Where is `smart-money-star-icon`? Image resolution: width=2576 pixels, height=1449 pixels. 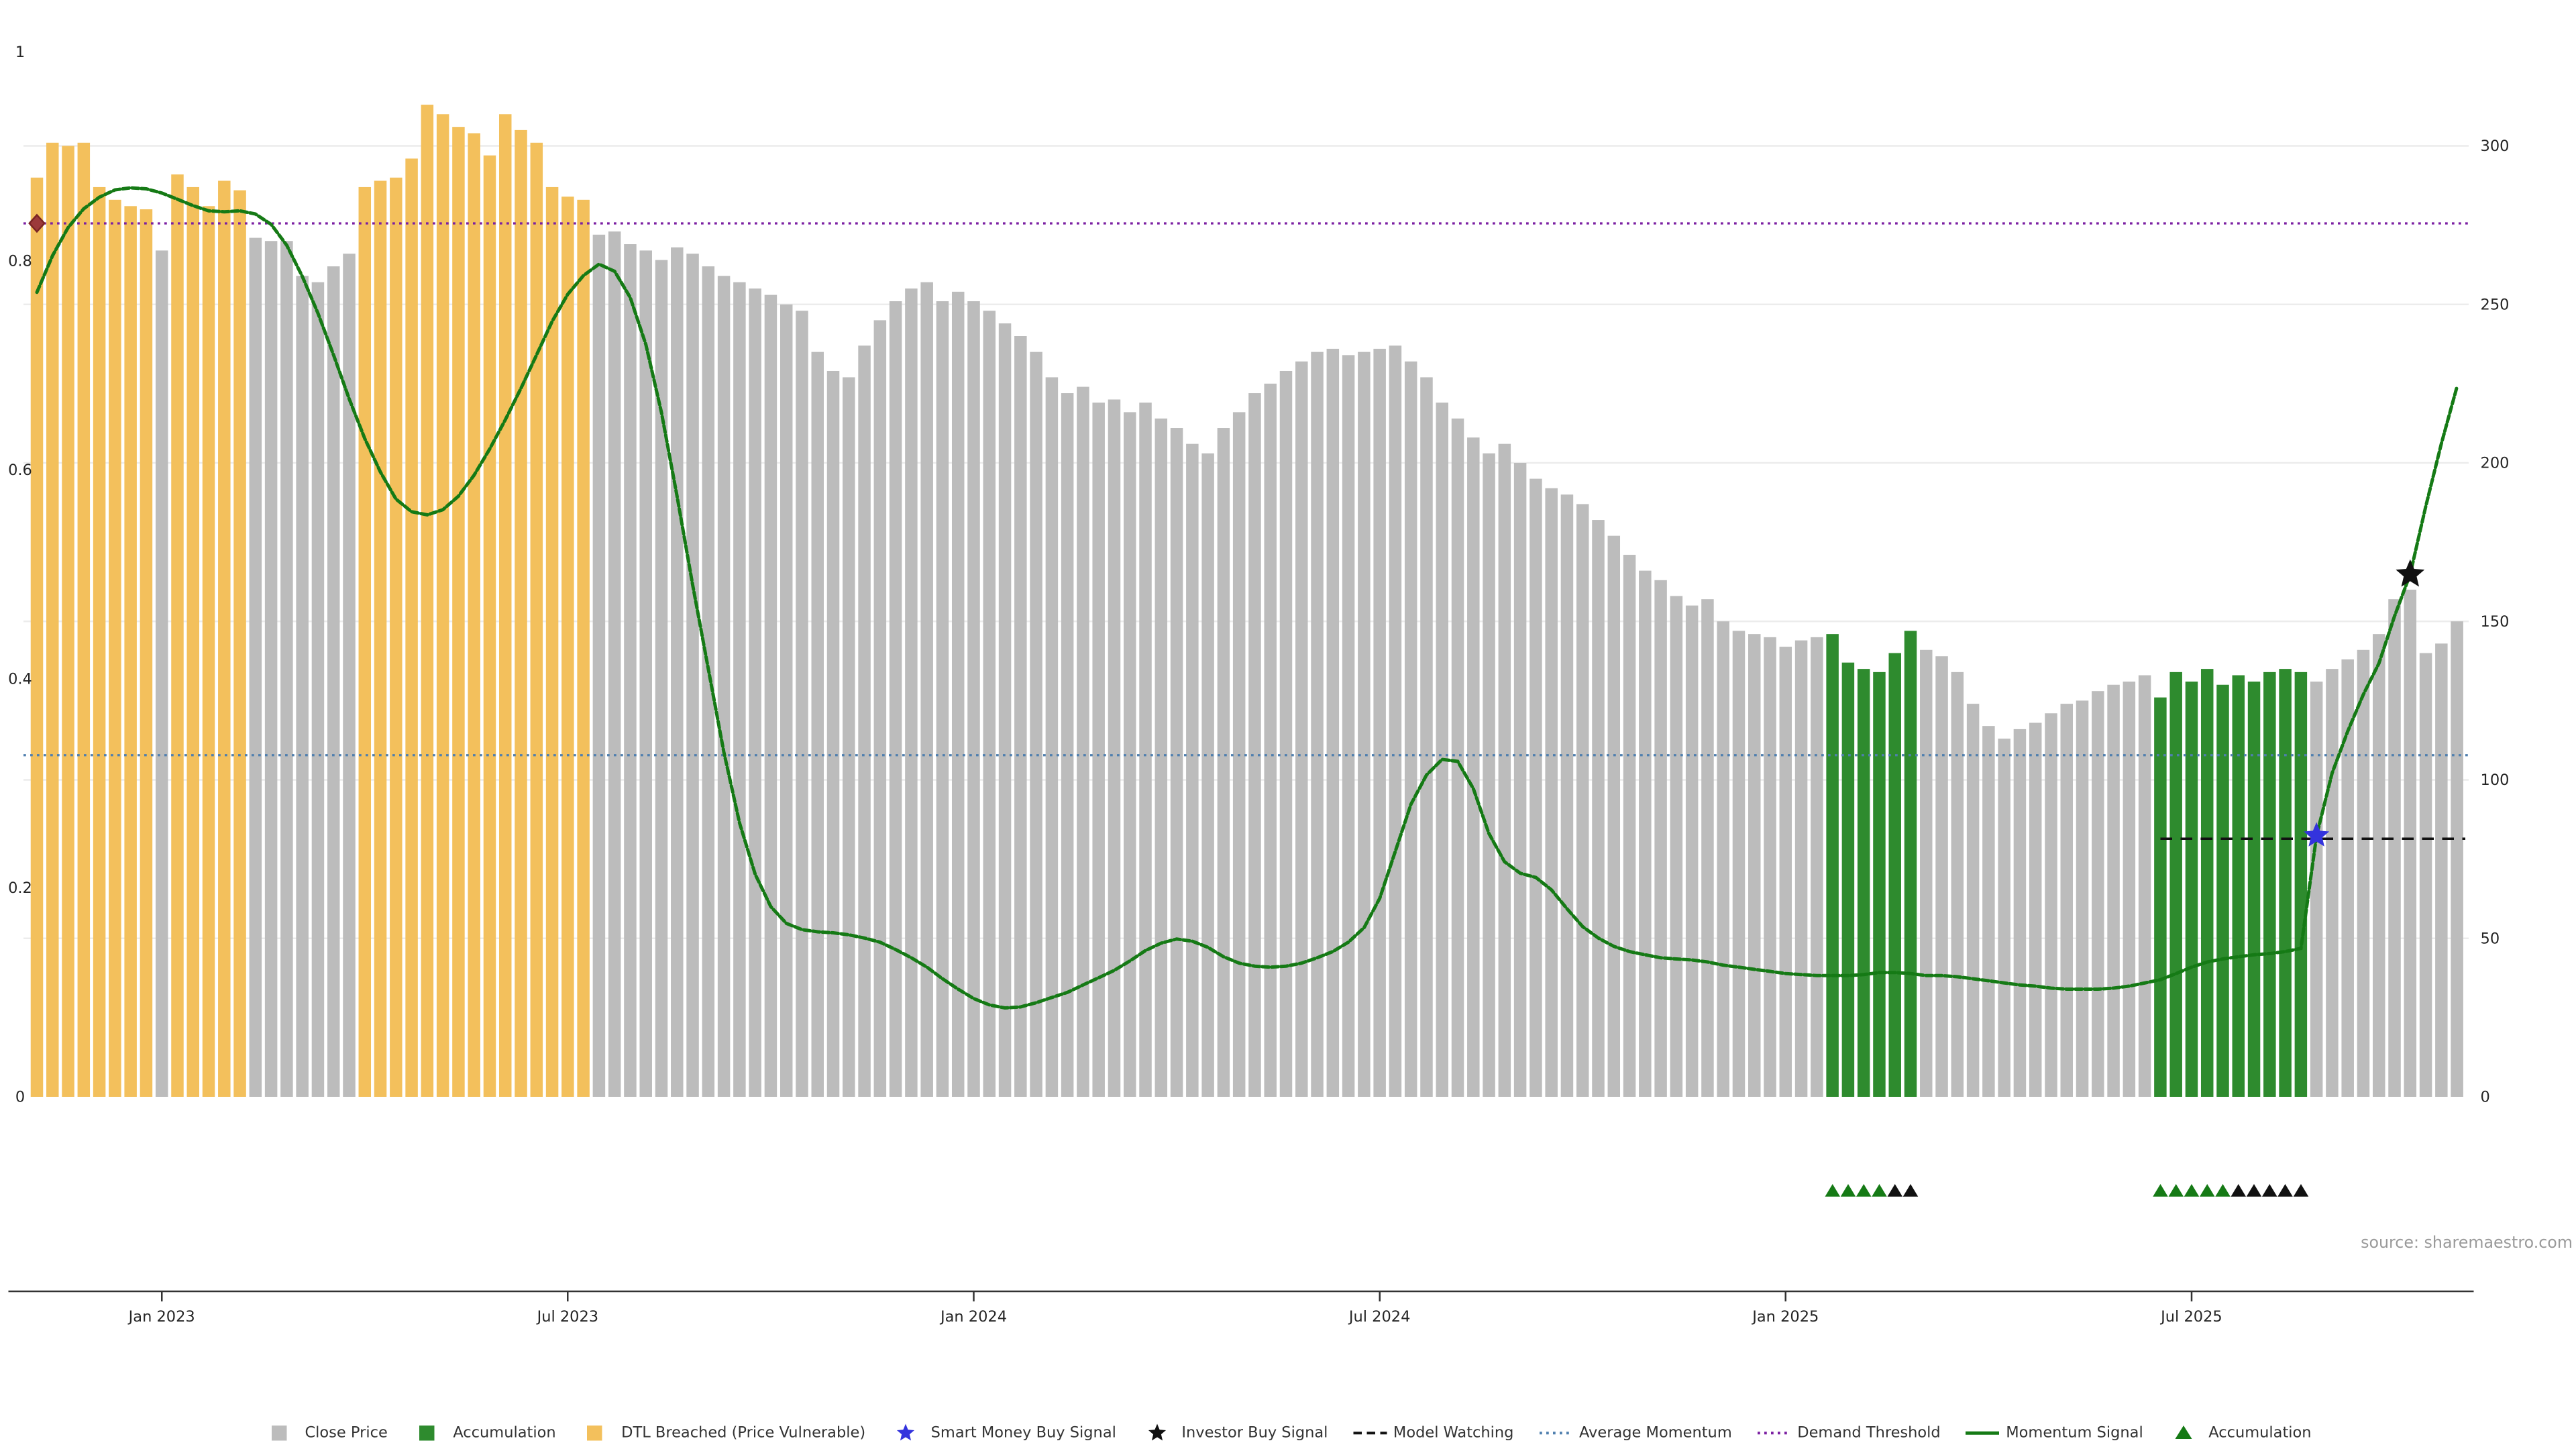 smart-money-star-icon is located at coordinates (906, 1432).